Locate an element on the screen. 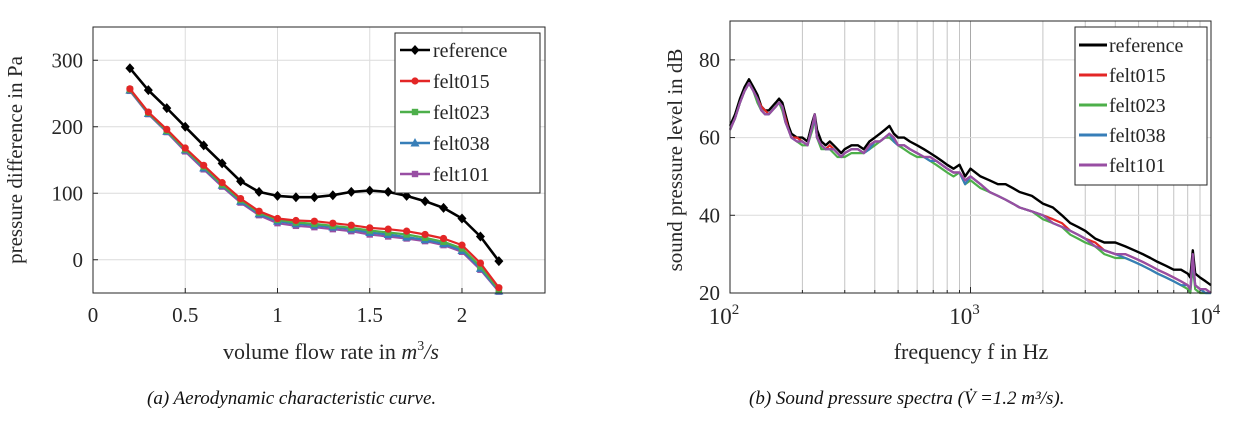 The image size is (1241, 429). legend-a: reference felt015 felt023 felt038 felt101 is located at coordinates (467, 113).